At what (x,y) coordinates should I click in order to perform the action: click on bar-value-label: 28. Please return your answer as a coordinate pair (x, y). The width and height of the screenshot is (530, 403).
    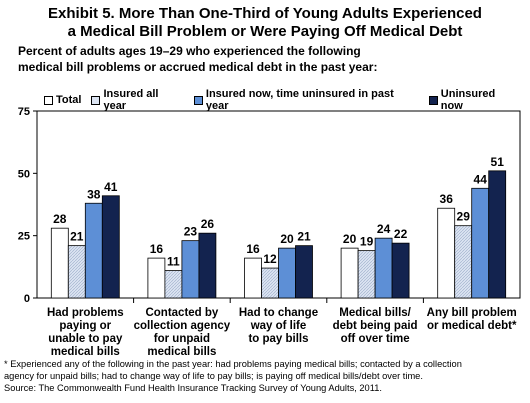
    Looking at the image, I should click on (60, 219).